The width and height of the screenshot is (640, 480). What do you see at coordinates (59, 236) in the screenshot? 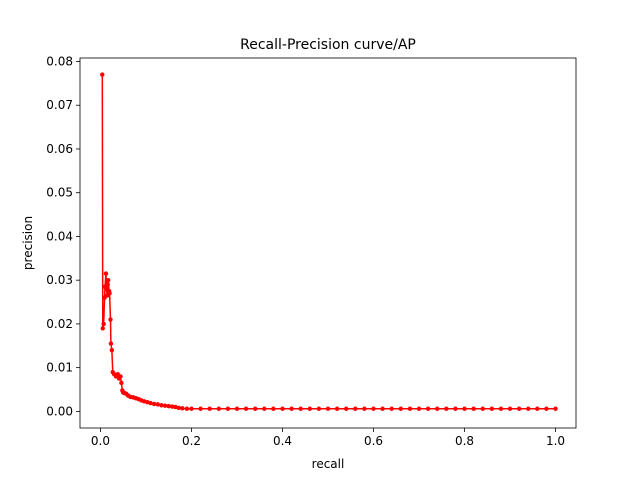
I see `y-tick-label: 0.04` at bounding box center [59, 236].